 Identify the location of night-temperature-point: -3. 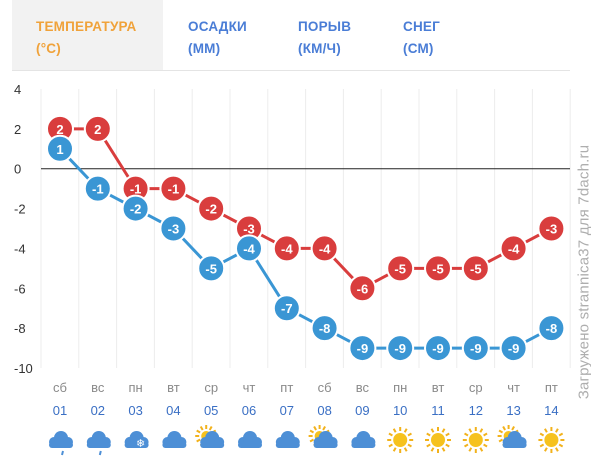
(173, 228).